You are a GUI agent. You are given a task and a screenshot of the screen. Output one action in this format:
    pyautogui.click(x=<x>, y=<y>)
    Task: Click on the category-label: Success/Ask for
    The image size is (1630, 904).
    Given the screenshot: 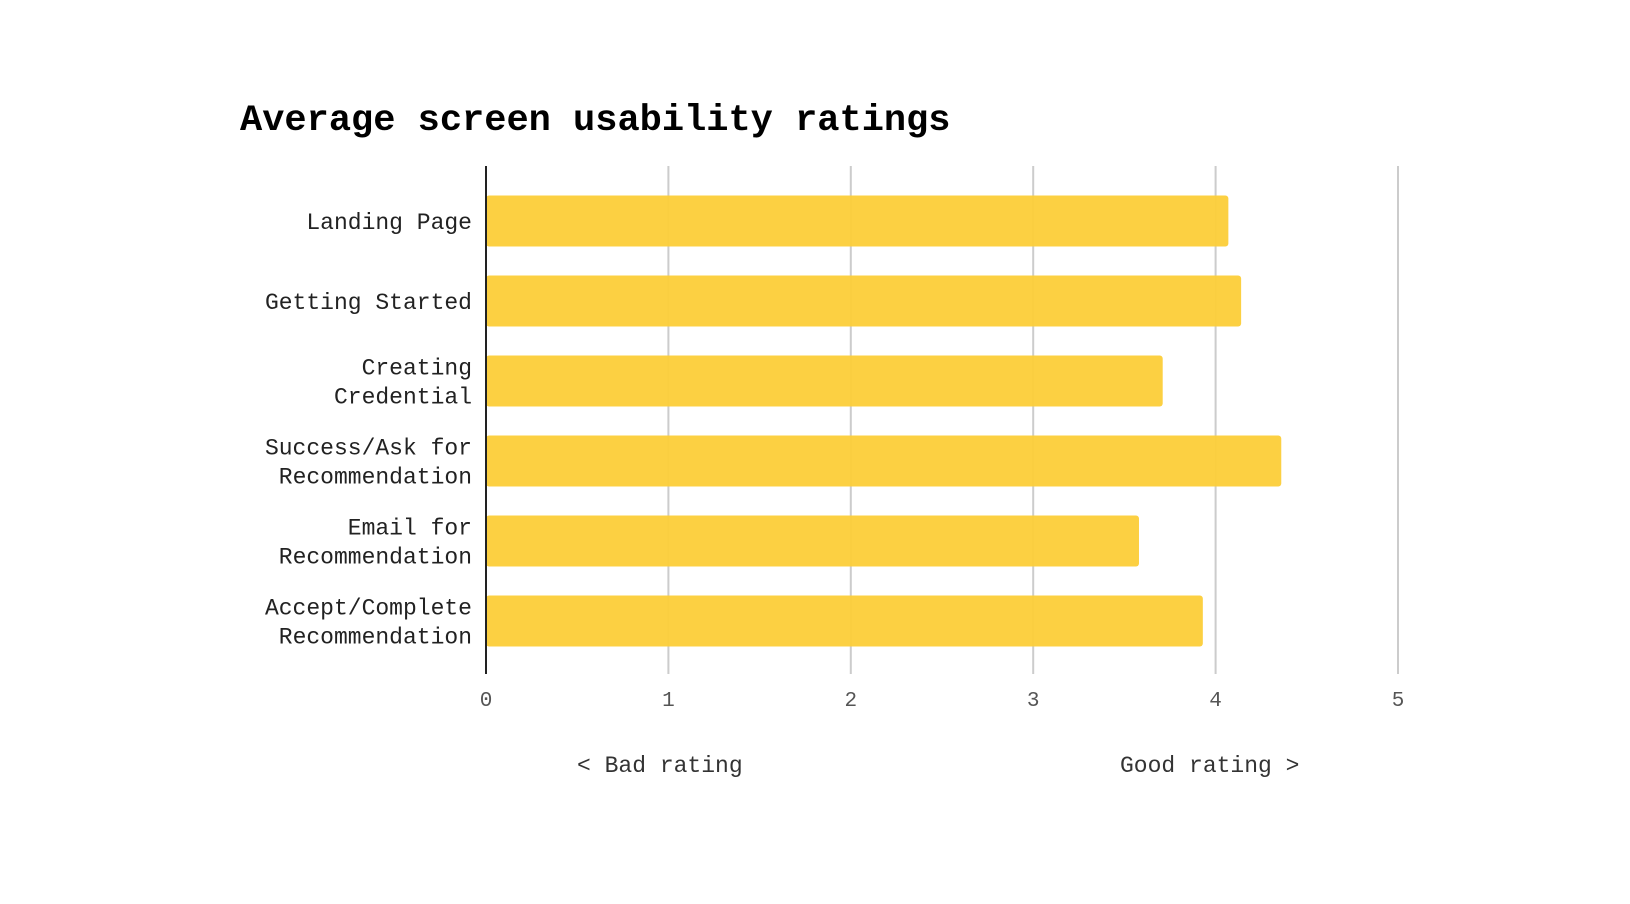 What is the action you would take?
    pyautogui.click(x=368, y=449)
    